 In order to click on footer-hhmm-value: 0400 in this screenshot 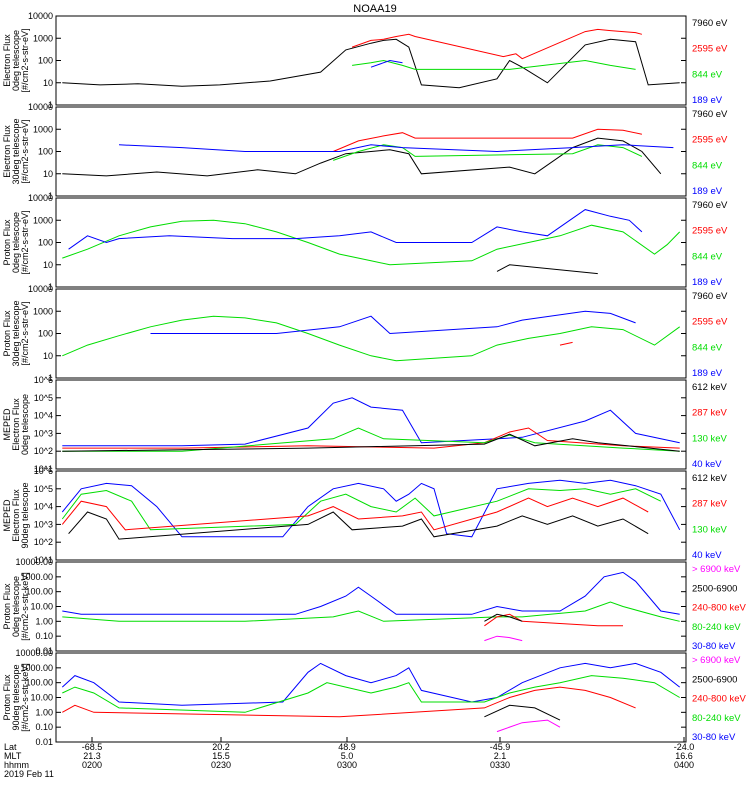, I will do `click(684, 765)`.